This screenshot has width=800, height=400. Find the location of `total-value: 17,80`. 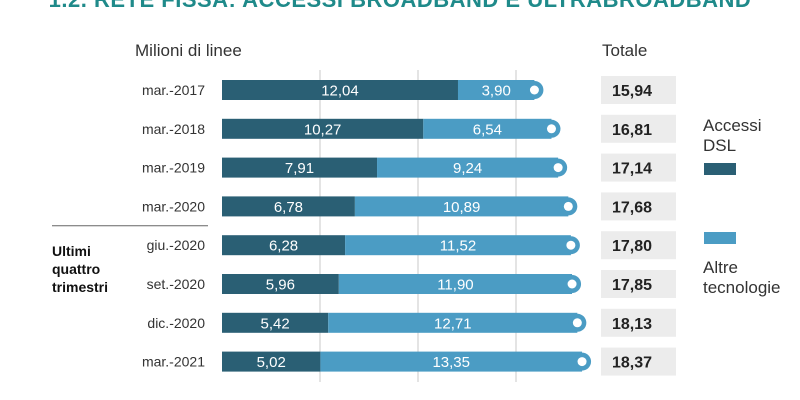

total-value: 17,80 is located at coordinates (632, 246).